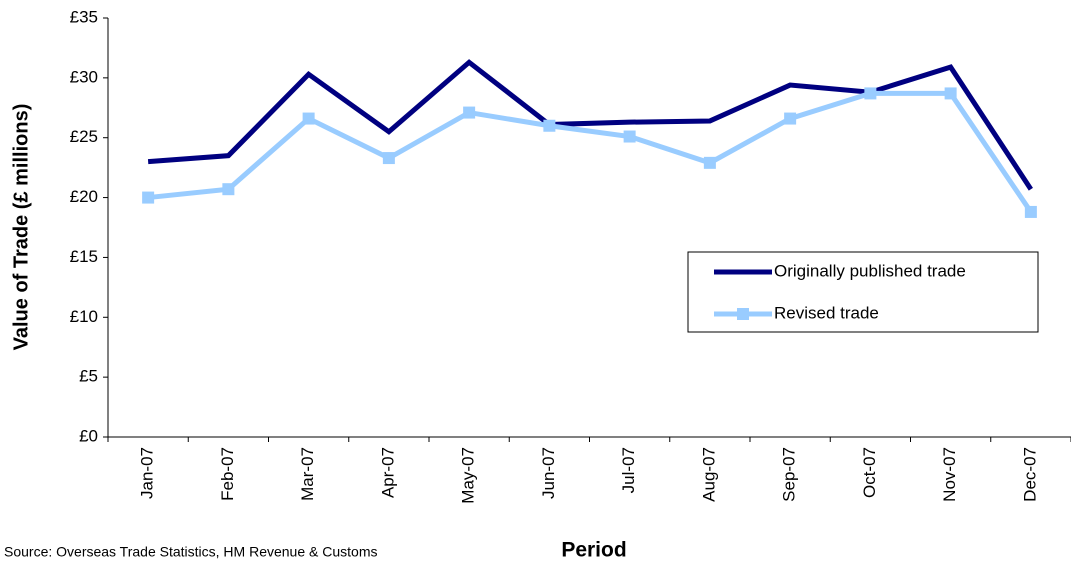 The image size is (1071, 566). What do you see at coordinates (1029, 474) in the screenshot?
I see `x-tick-label: Dec-07` at bounding box center [1029, 474].